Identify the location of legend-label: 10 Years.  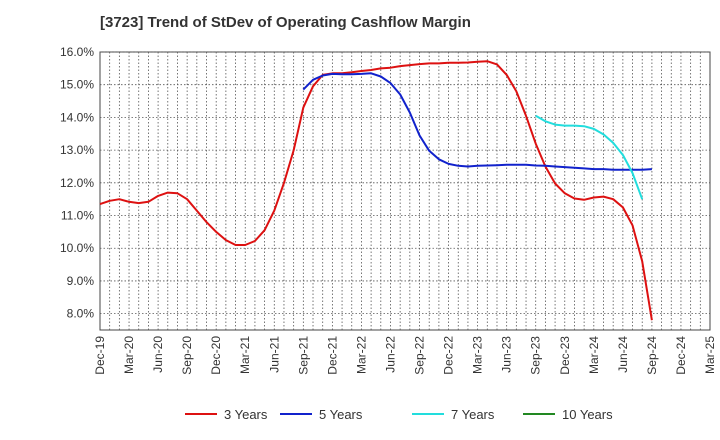
(587, 414).